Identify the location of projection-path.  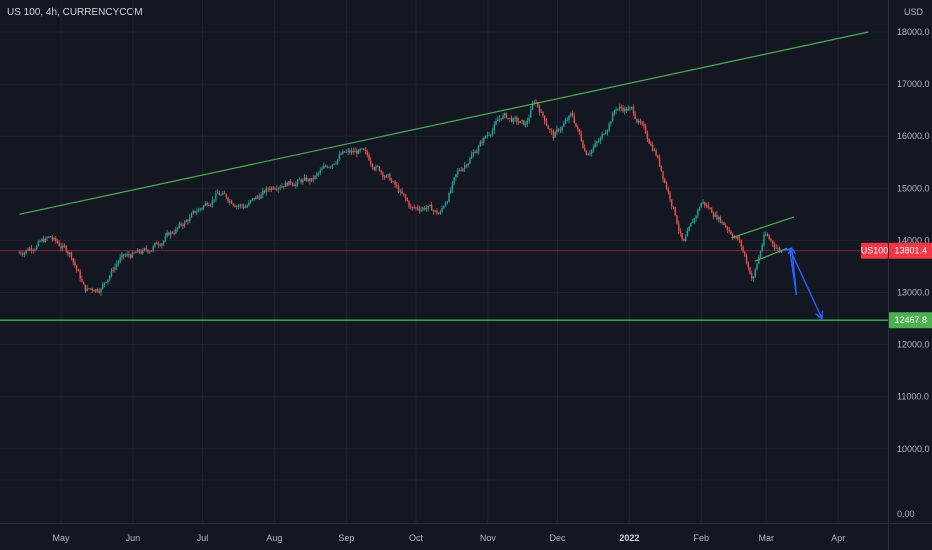
(802, 283).